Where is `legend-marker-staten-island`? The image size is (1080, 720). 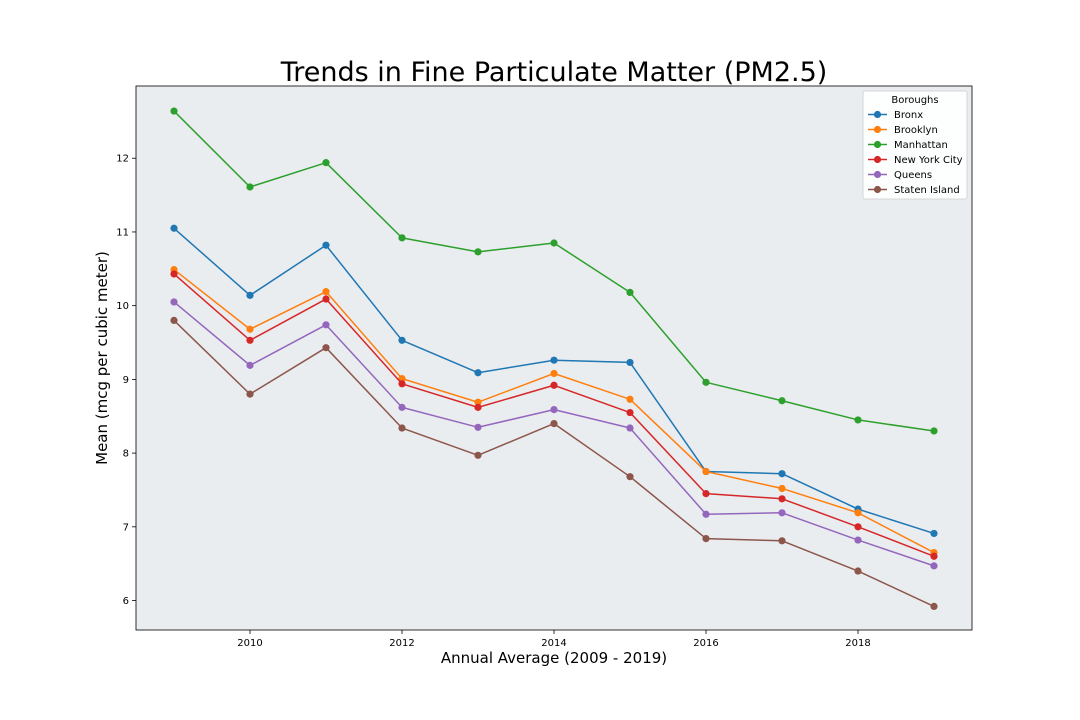 legend-marker-staten-island is located at coordinates (877, 189).